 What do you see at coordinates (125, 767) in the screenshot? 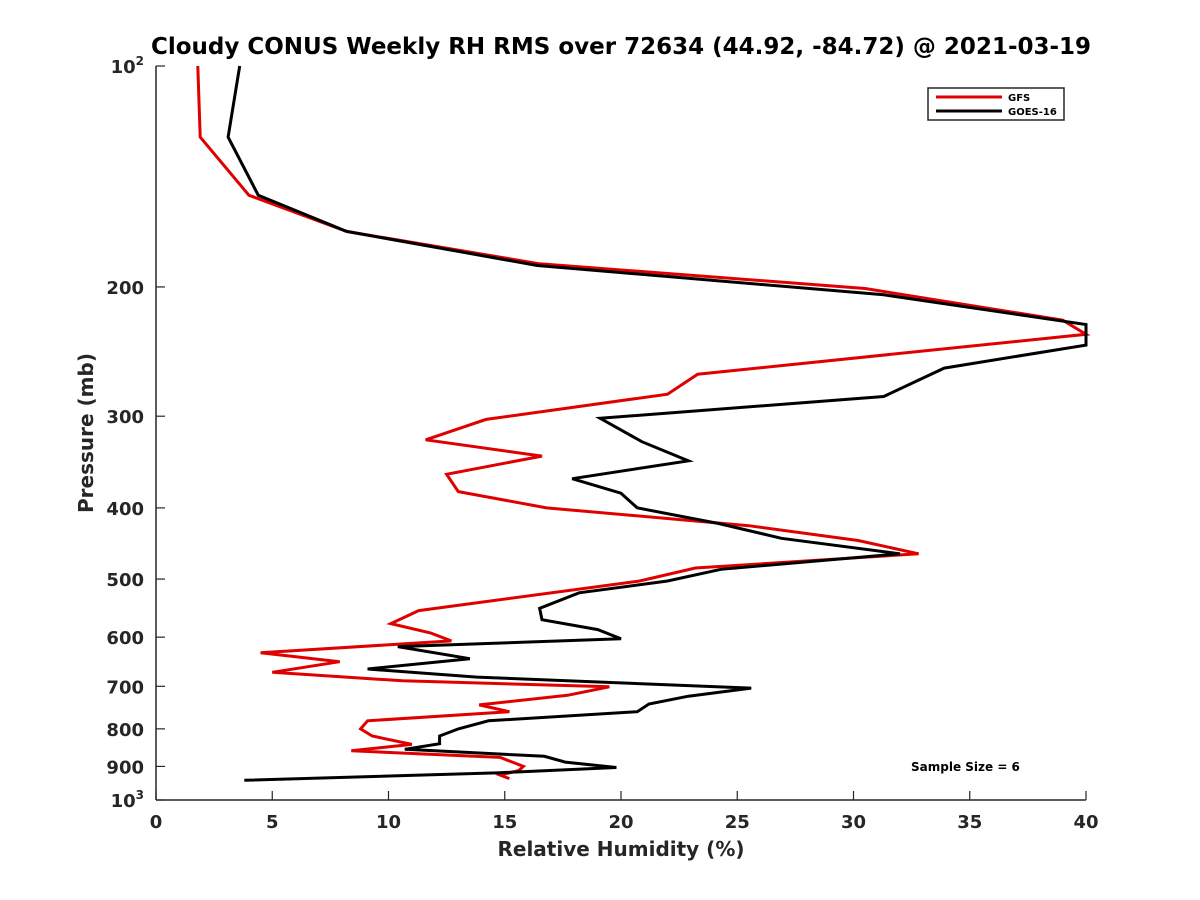
I see `y-tick-label: 900` at bounding box center [125, 767].